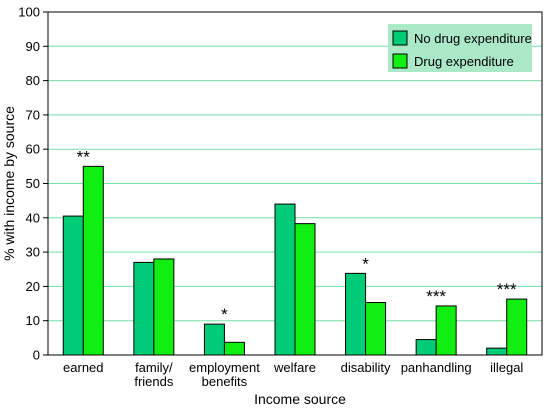 The width and height of the screenshot is (550, 408). Describe the element at coordinates (154, 381) in the screenshot. I see `category-label: friends` at that location.